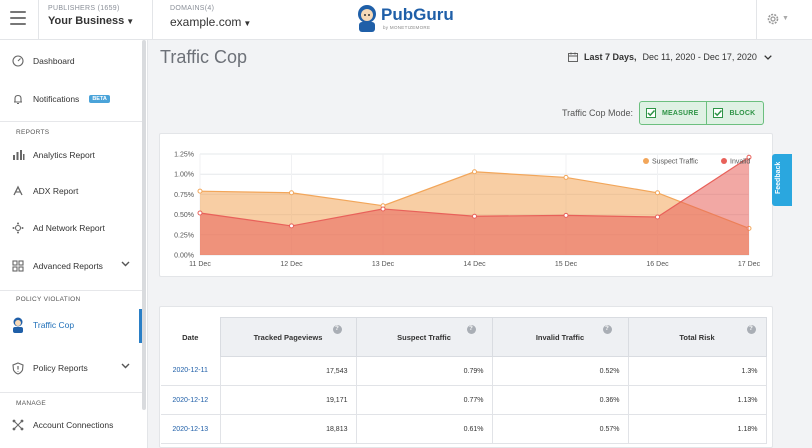 The image size is (812, 448). Describe the element at coordinates (190, 400) in the screenshot. I see `date-cell: 2020-12-12` at that location.